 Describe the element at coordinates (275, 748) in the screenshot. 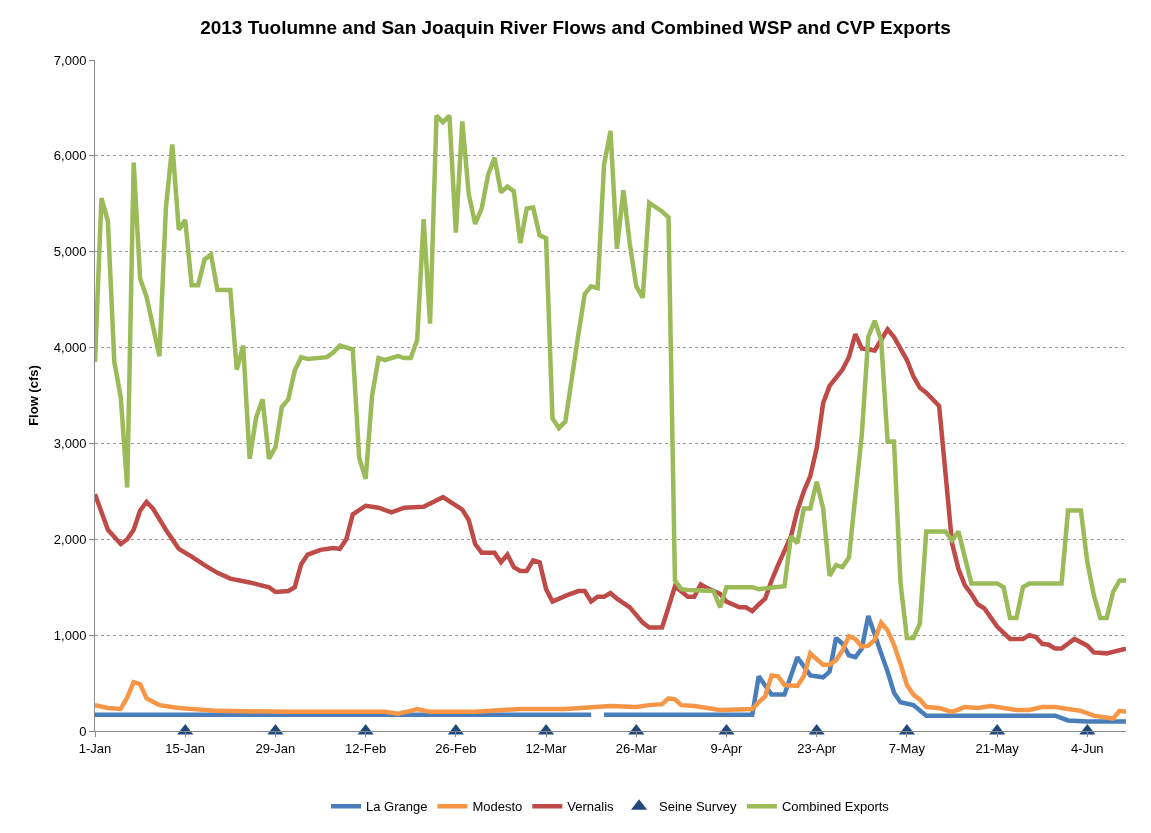

I see `x-tick-label: 29-Jan` at that location.